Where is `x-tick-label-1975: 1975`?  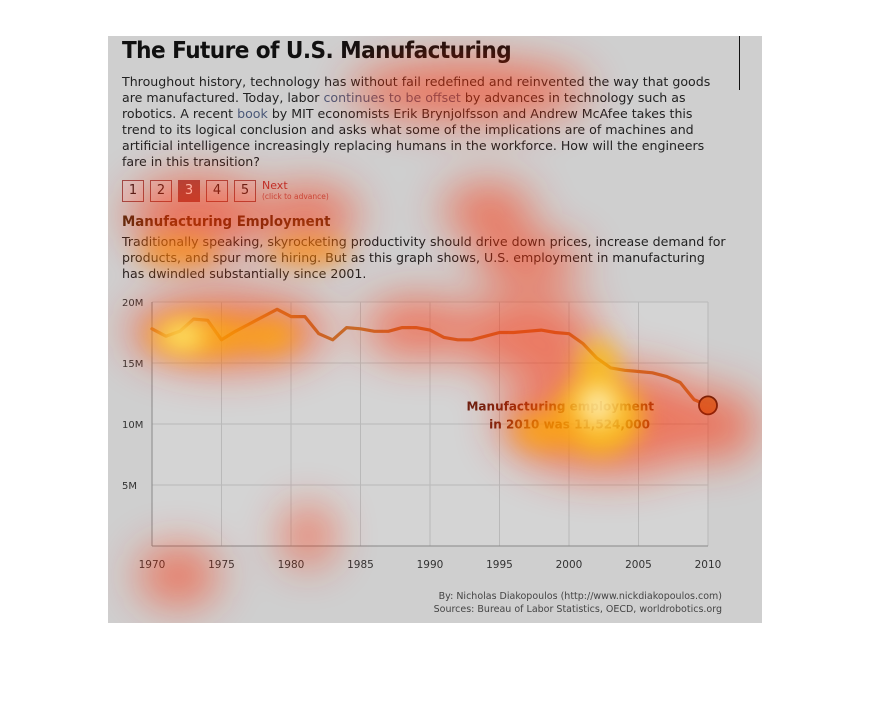 x-tick-label-1975: 1975 is located at coordinates (221, 565).